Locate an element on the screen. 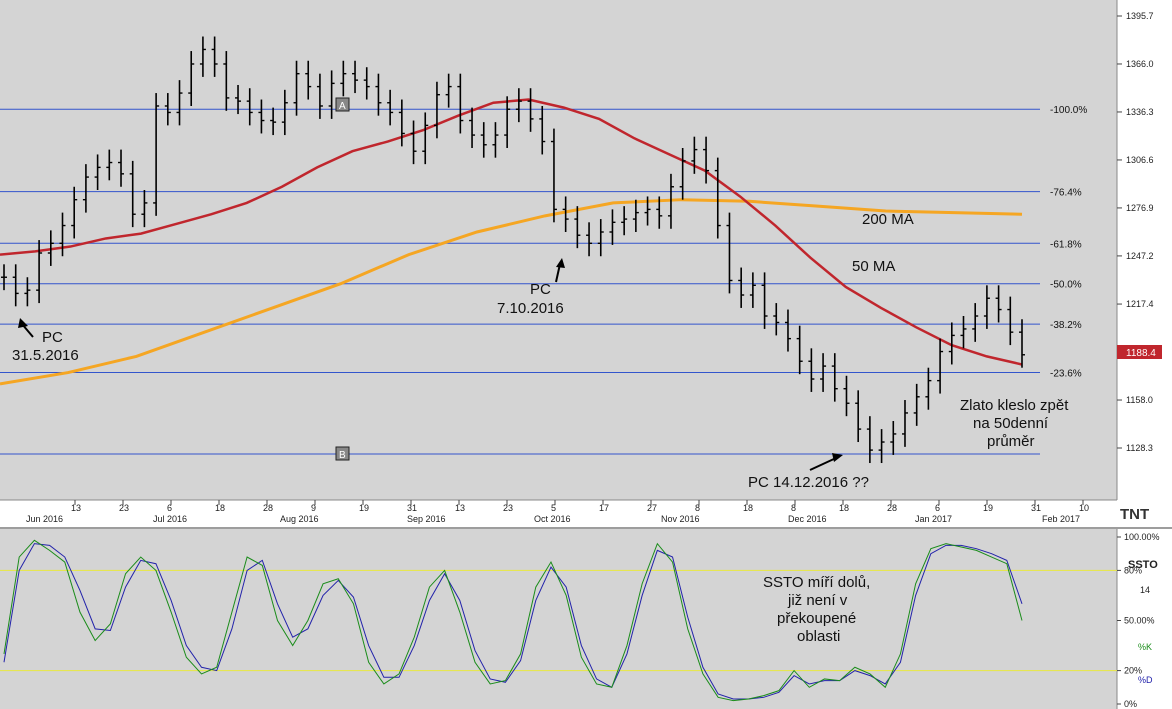 The image size is (1172, 709). fib-label: -38.2% is located at coordinates (1066, 325).